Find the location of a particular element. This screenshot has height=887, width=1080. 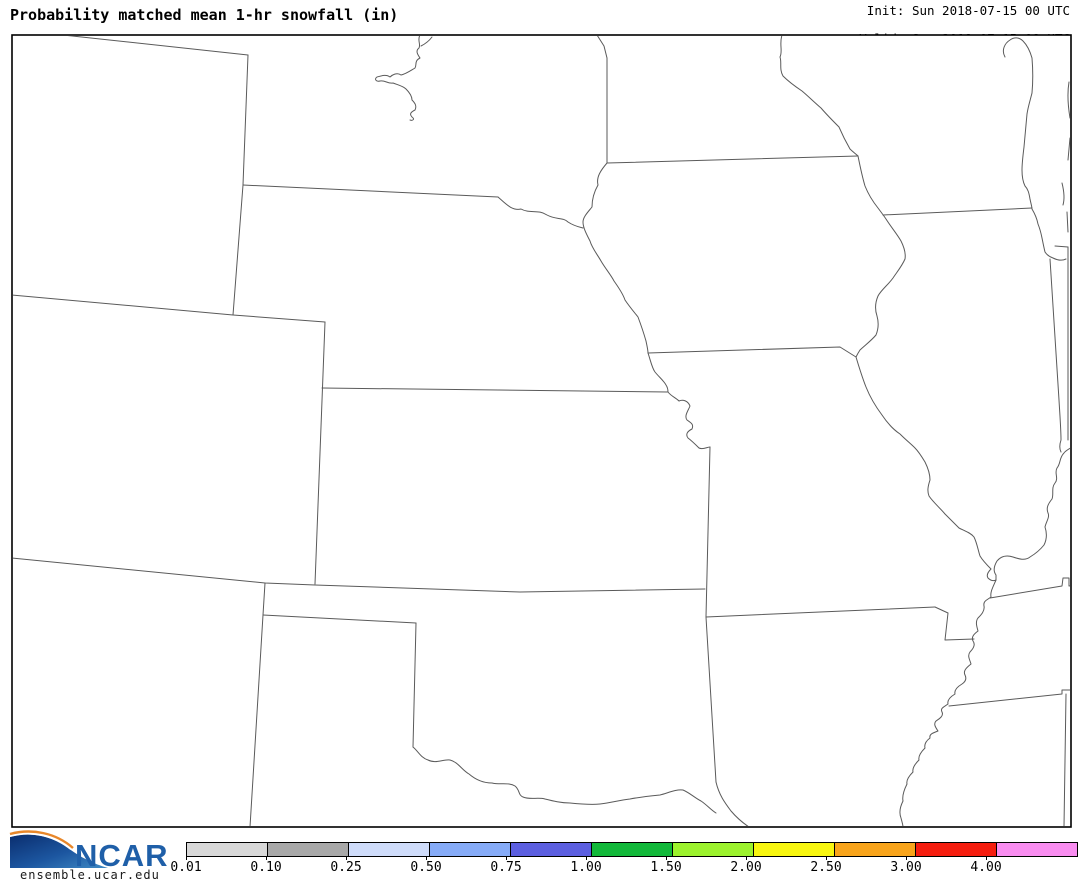

river-mississippi-iowa is located at coordinates (880, 256).